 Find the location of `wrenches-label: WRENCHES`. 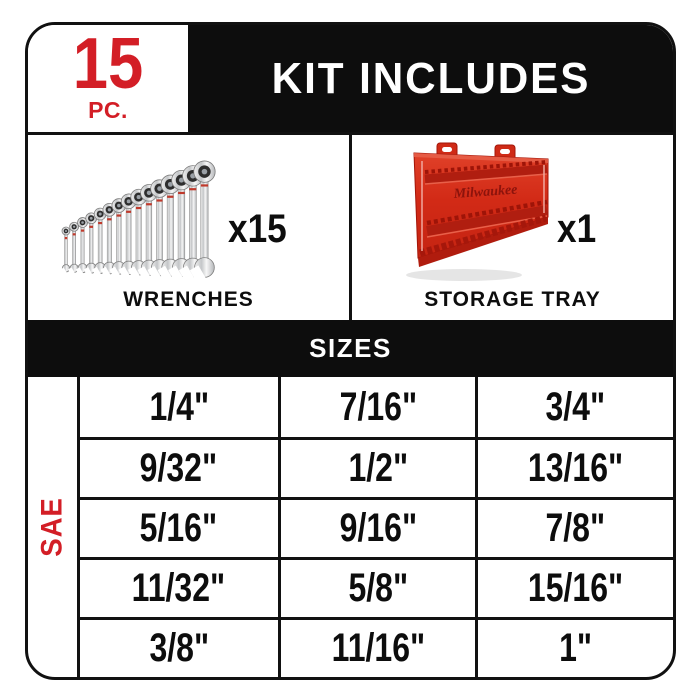

wrenches-label: WRENCHES is located at coordinates (188, 299).